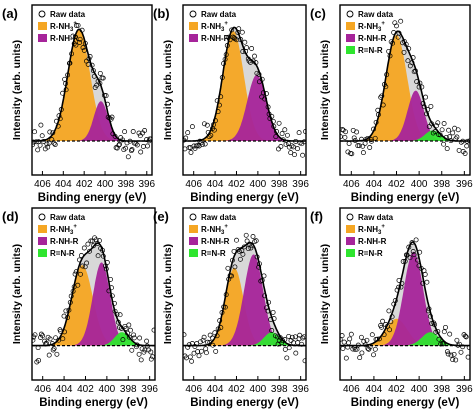 This screenshot has width=474, height=412. Describe the element at coordinates (350, 26) in the screenshot. I see `legend-swatch-r-nh3` at that location.